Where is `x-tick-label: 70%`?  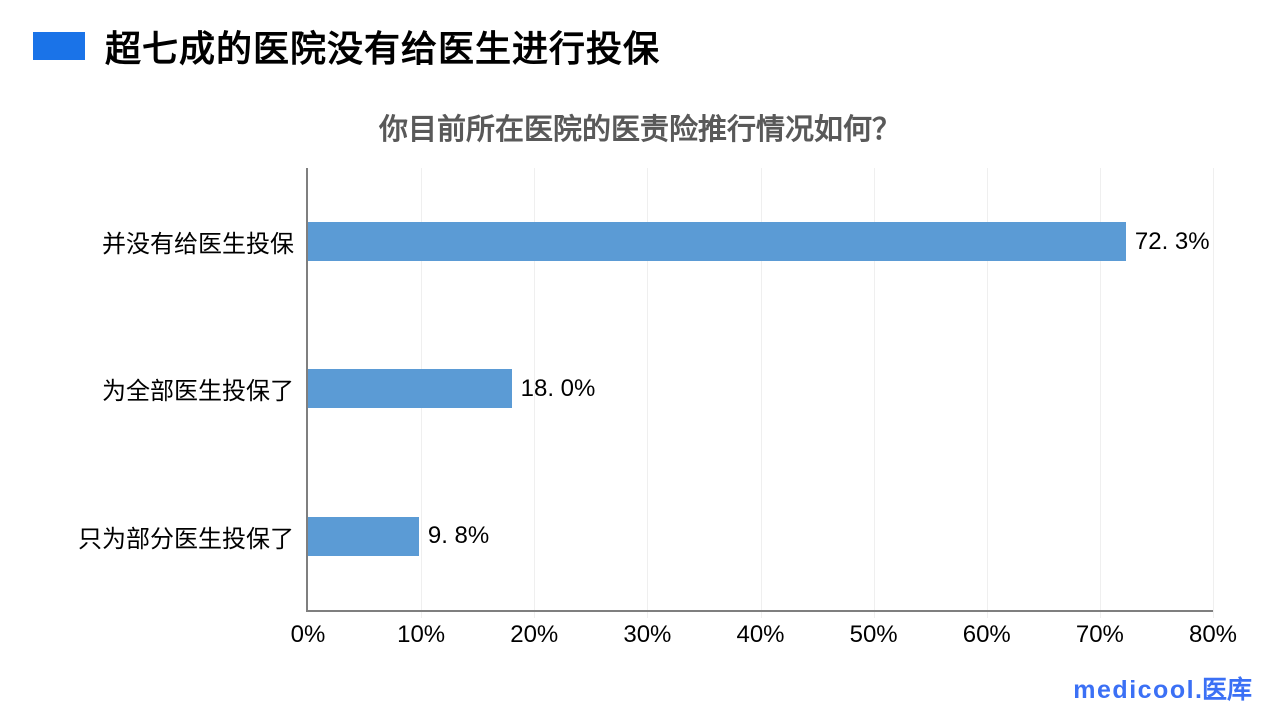 x-tick-label: 70% is located at coordinates (1099, 634).